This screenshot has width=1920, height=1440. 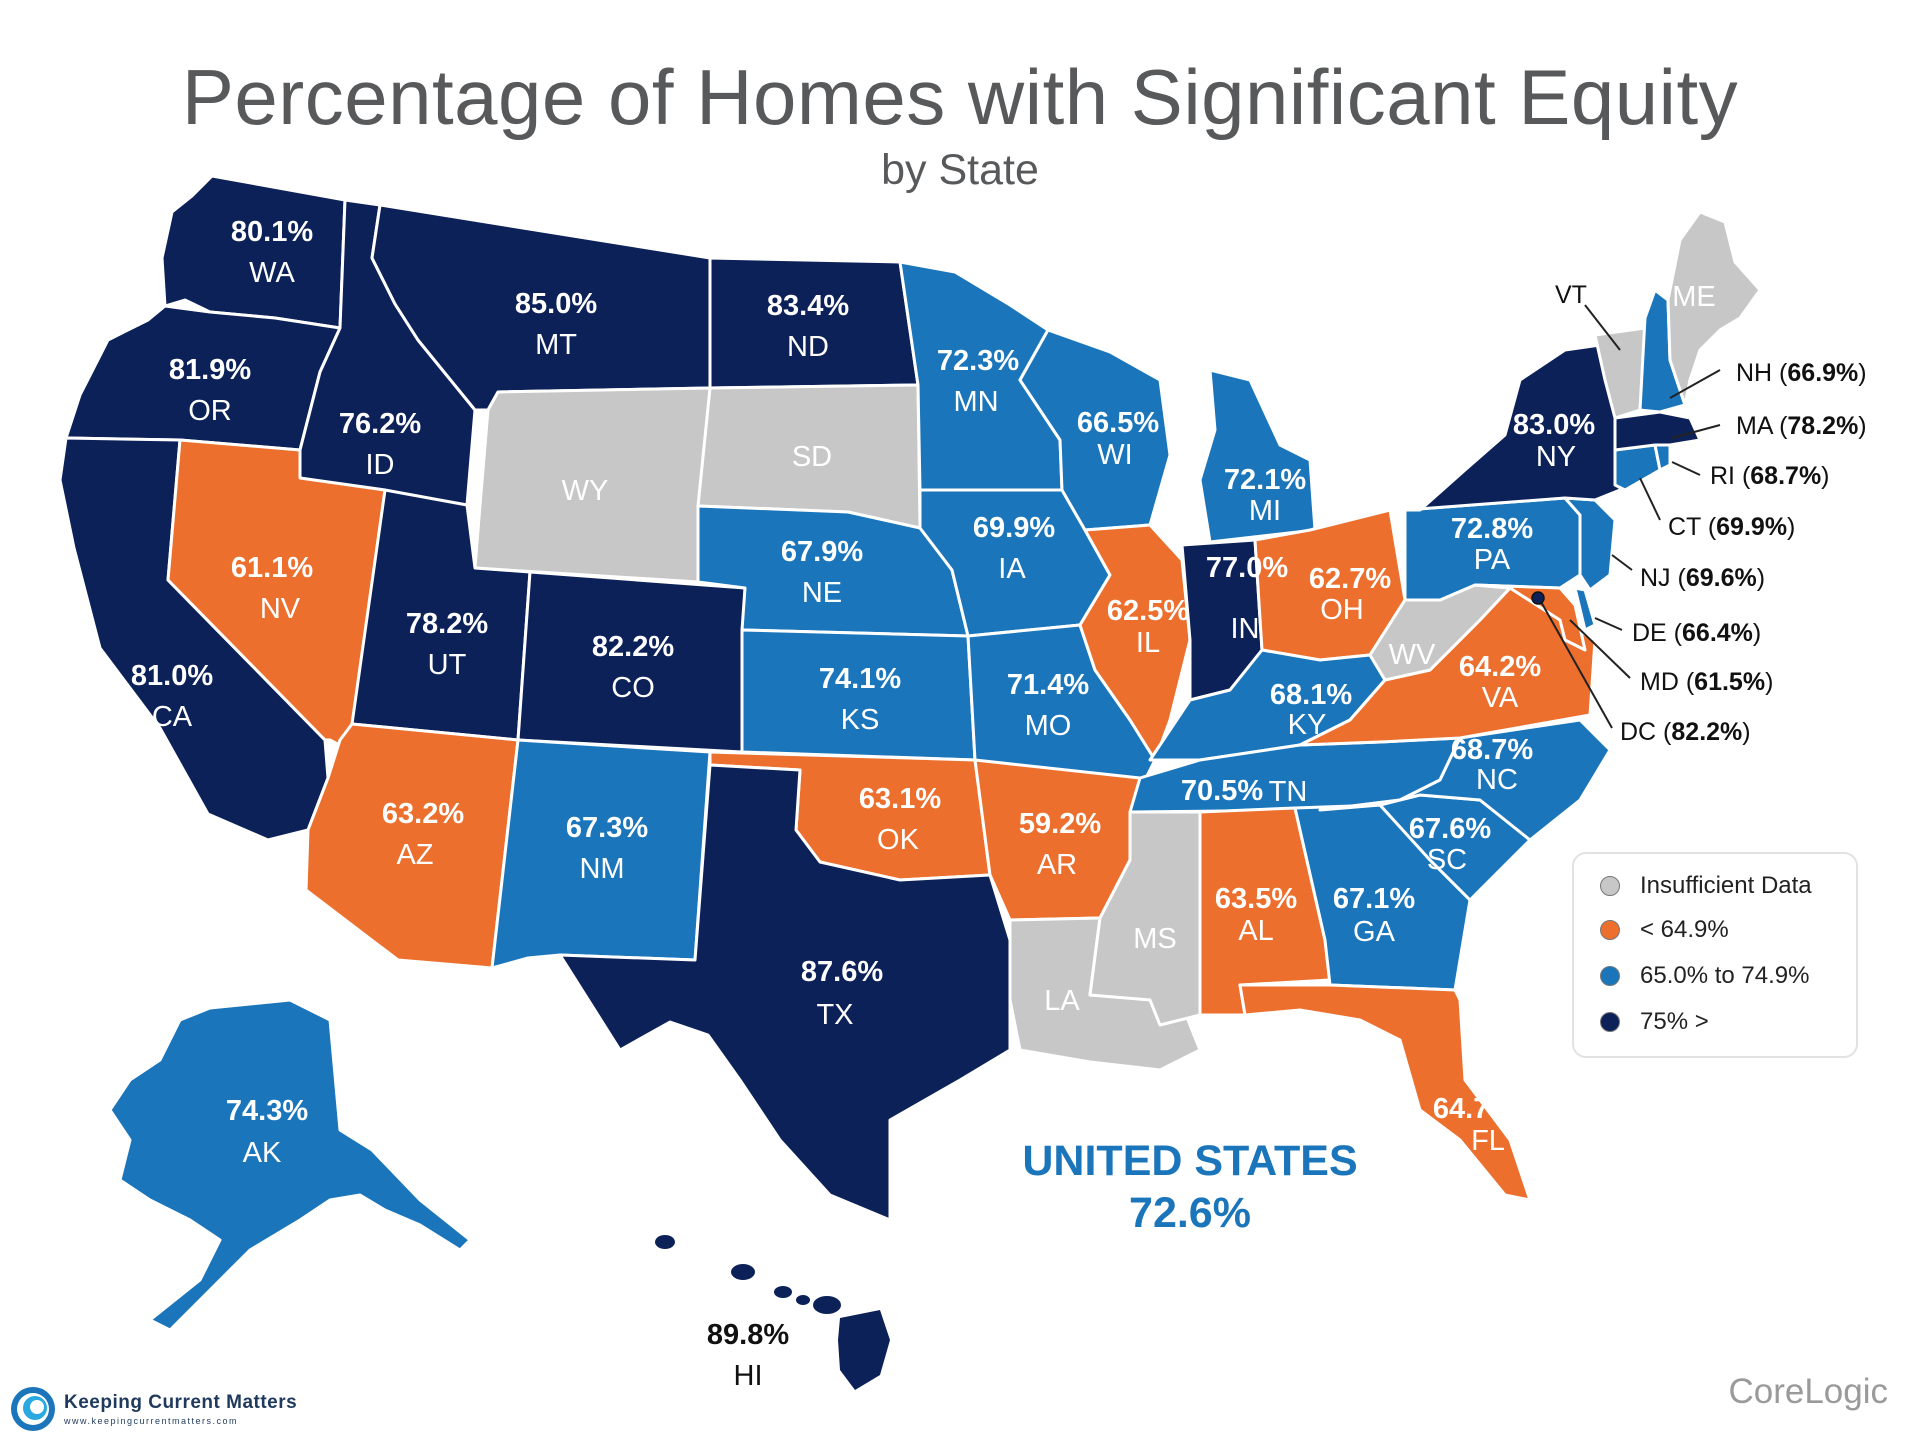 What do you see at coordinates (1825, 476) in the screenshot?
I see `callout-RI-close: )` at bounding box center [1825, 476].